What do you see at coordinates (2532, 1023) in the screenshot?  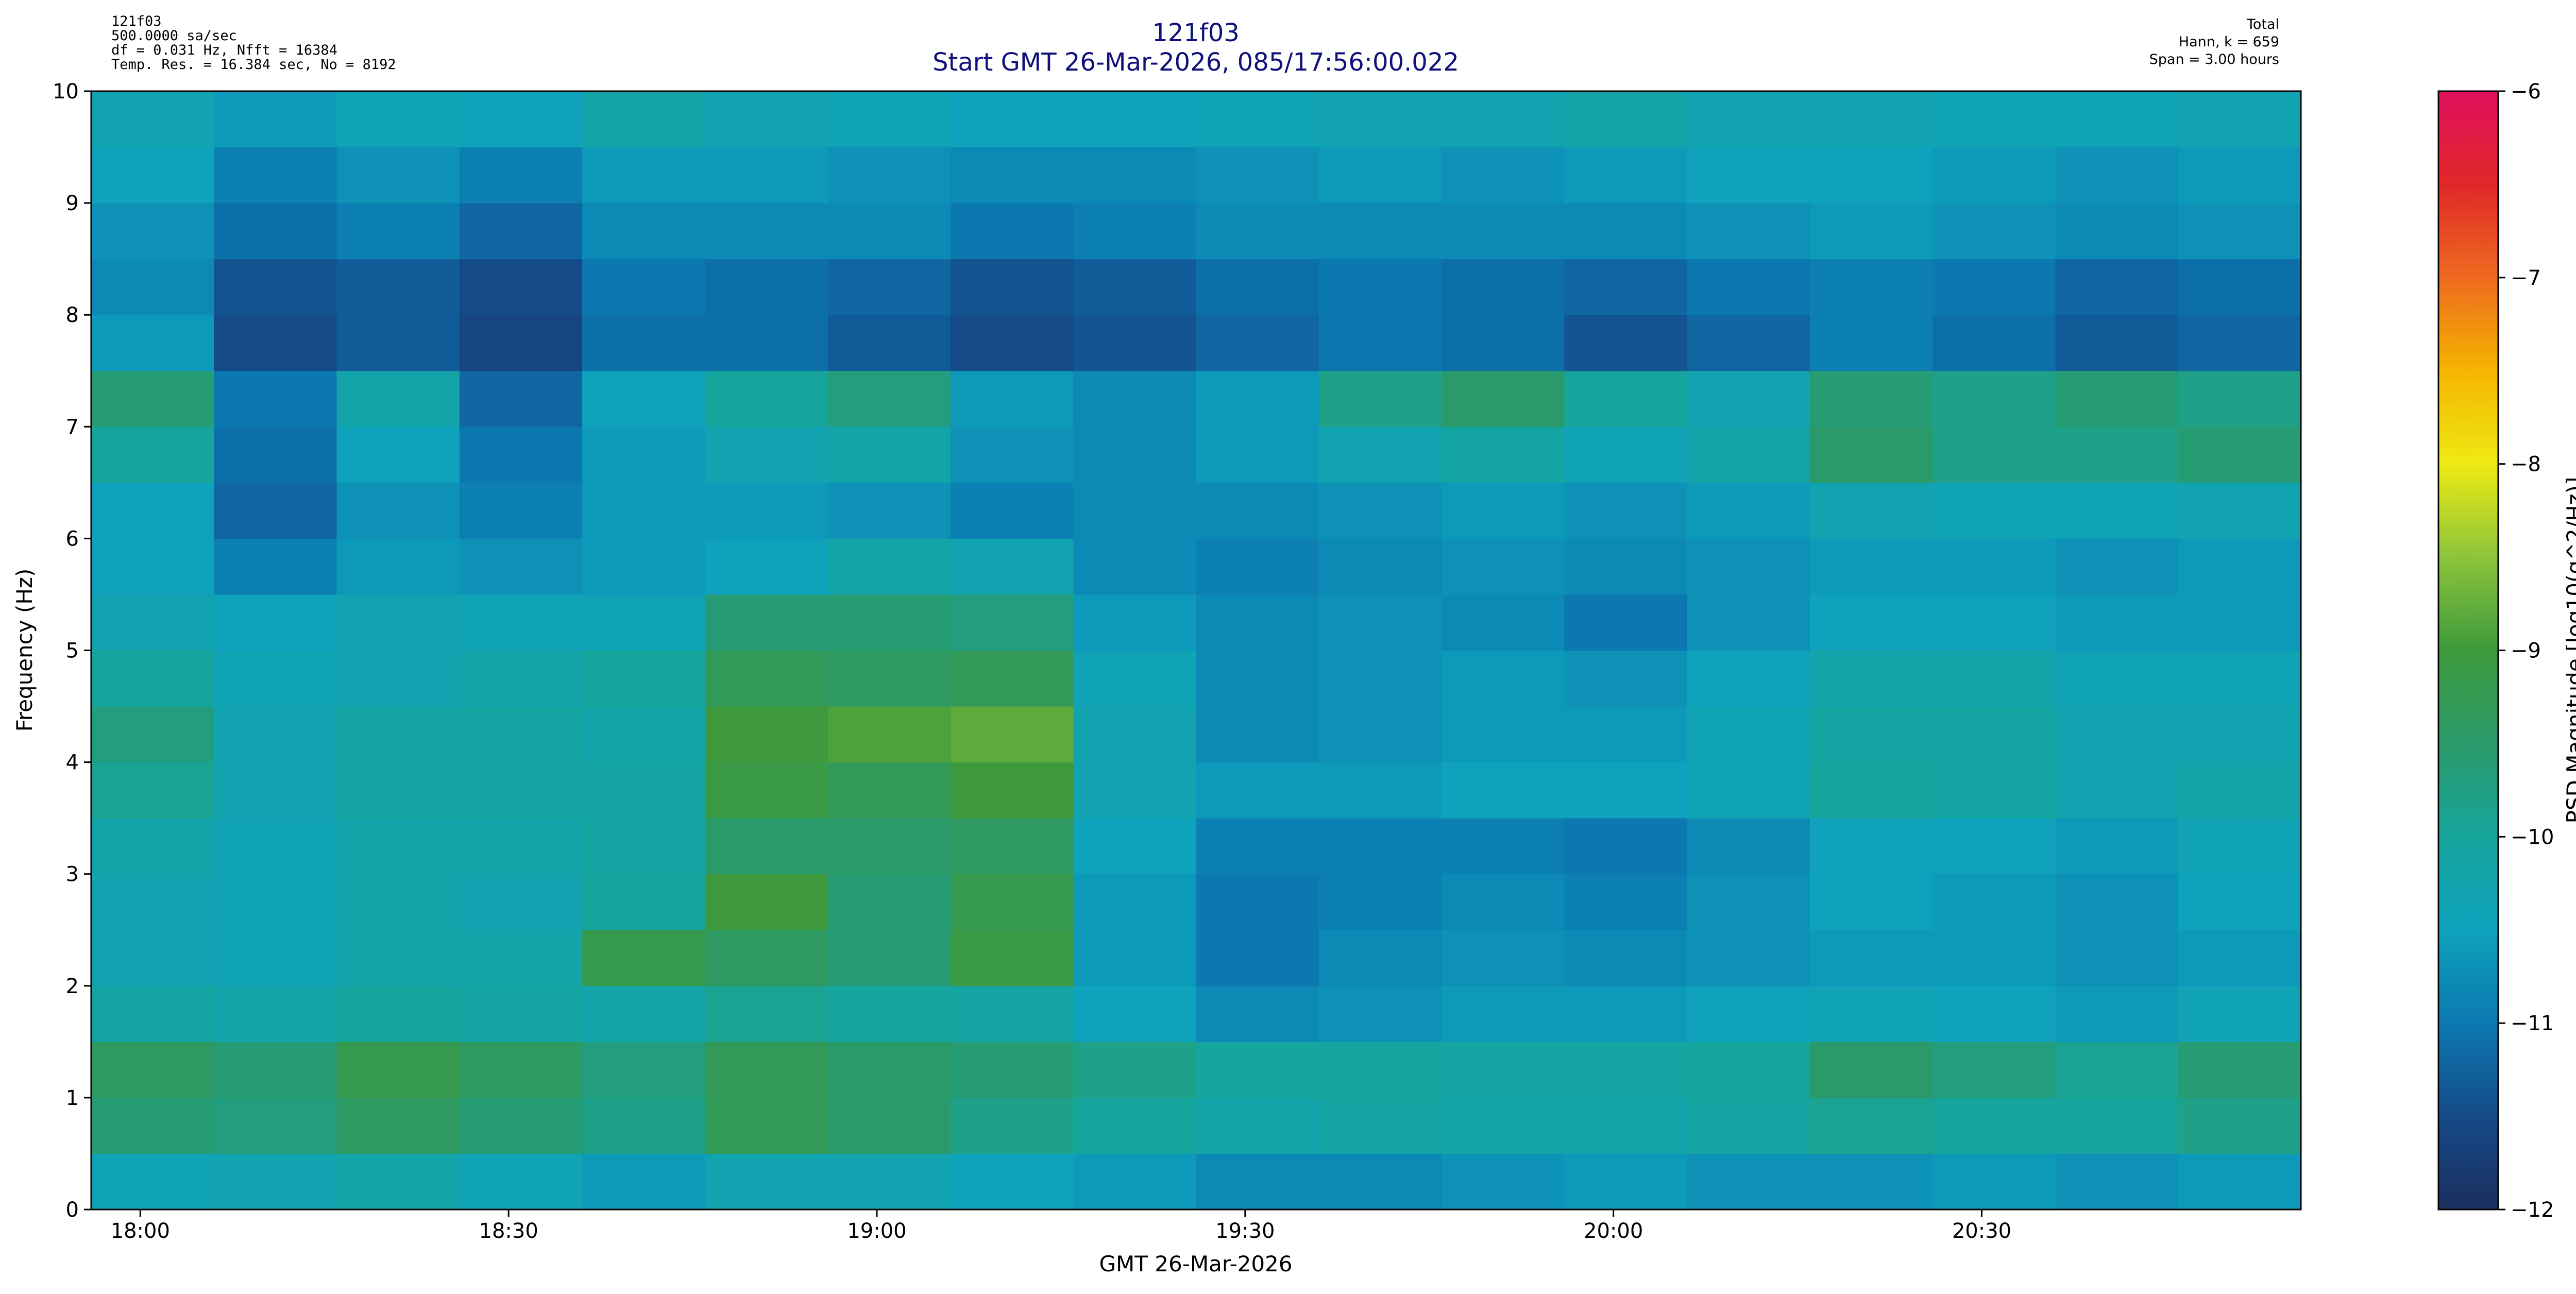 I see `colorbar-tick-label: −11` at bounding box center [2532, 1023].